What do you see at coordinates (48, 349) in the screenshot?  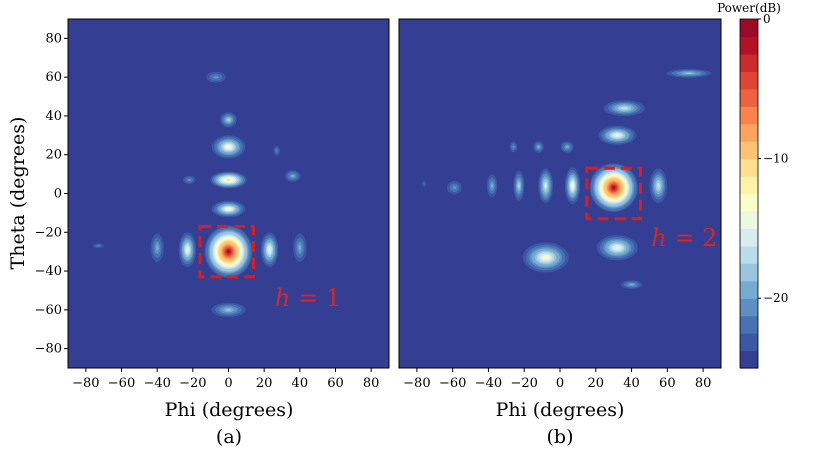 I see `y-tick-label: −80` at bounding box center [48, 349].